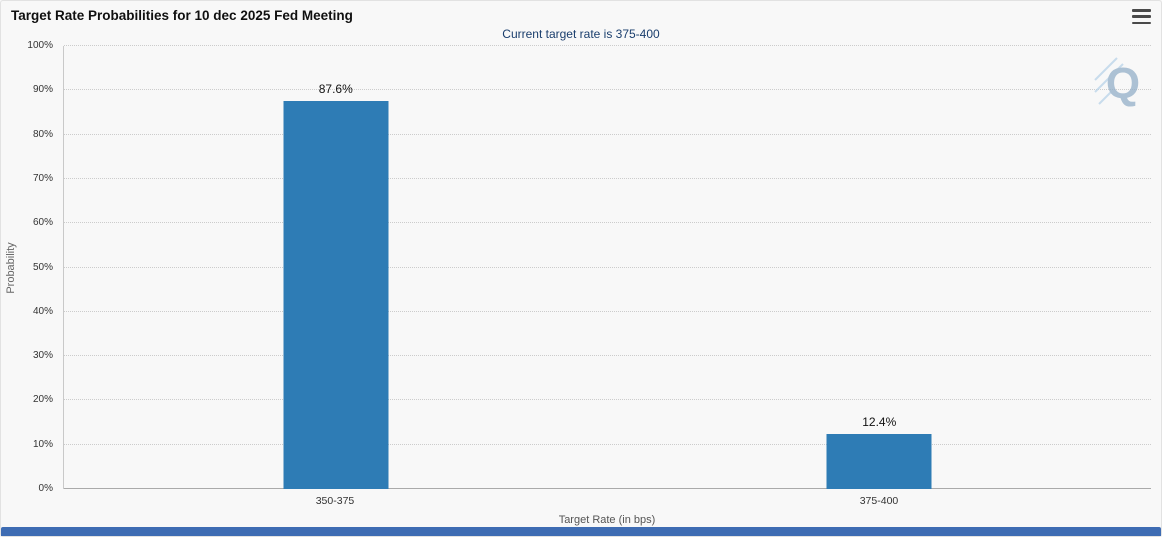 Image resolution: width=1162 pixels, height=537 pixels. What do you see at coordinates (42, 400) in the screenshot?
I see `y-tick-label: 20%` at bounding box center [42, 400].